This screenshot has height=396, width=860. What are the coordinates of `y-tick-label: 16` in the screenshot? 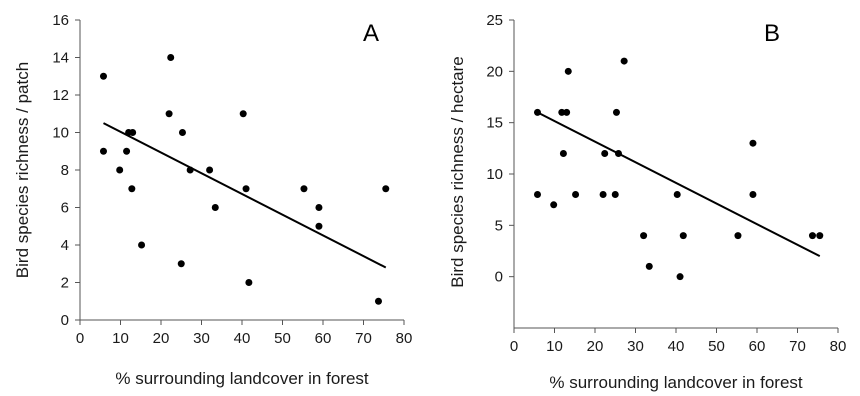 It's located at (60, 20).